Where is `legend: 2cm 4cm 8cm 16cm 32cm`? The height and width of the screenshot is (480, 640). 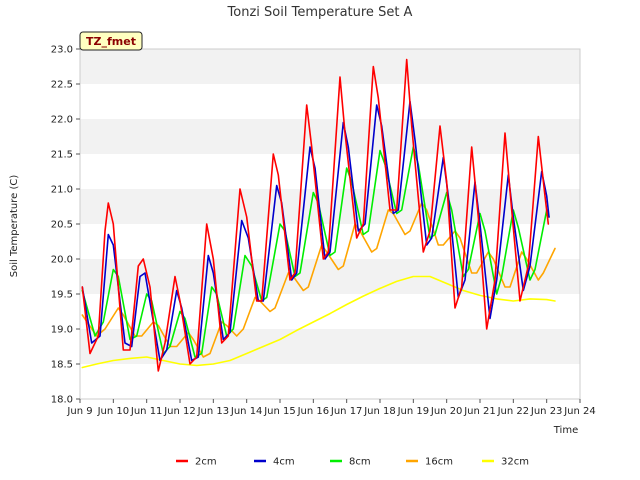
legend: 2cm 4cm 8cm 16cm 32cm is located at coordinates (352, 462).